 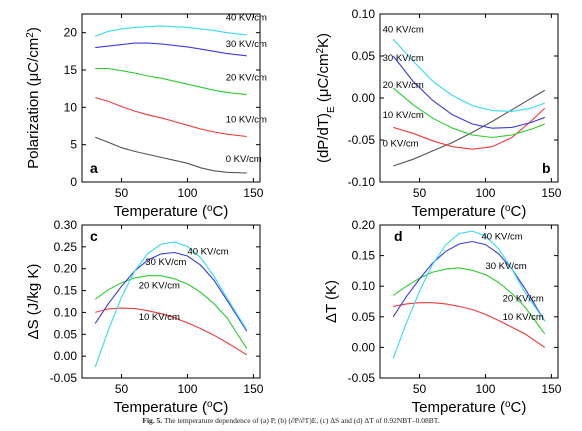 I want to click on panel-letter: b, so click(x=546, y=168).